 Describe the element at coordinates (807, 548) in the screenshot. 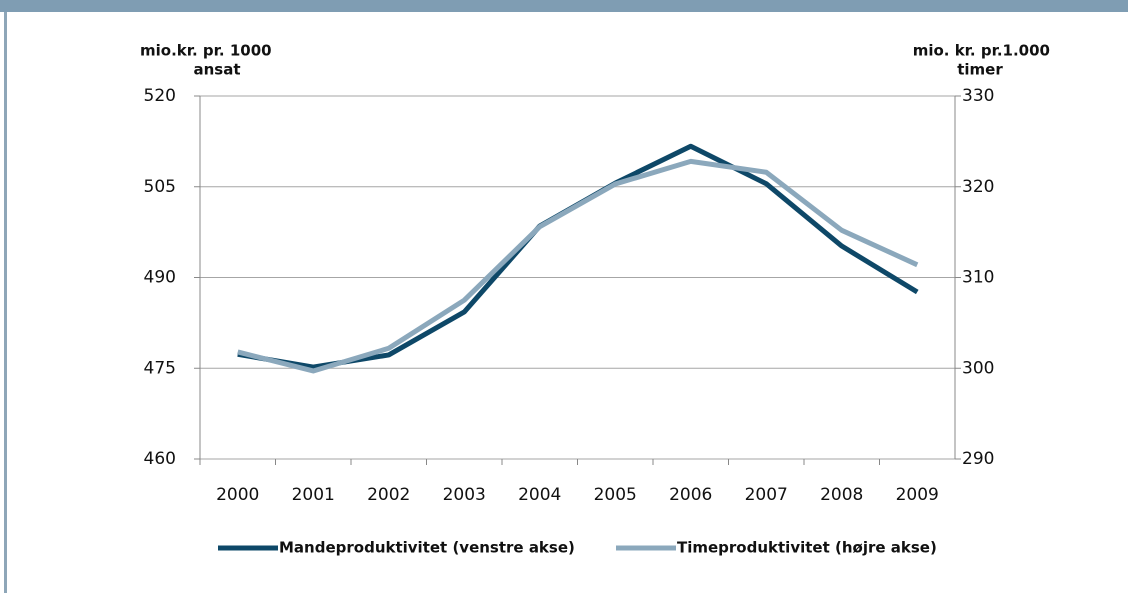

I see `legend-label: Timeproduktivitet (højre akse)` at that location.